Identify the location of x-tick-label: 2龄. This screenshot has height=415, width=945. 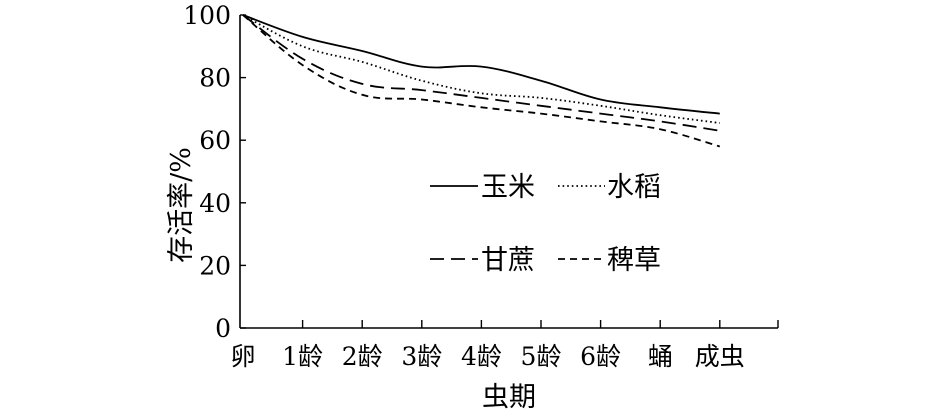
(362, 356).